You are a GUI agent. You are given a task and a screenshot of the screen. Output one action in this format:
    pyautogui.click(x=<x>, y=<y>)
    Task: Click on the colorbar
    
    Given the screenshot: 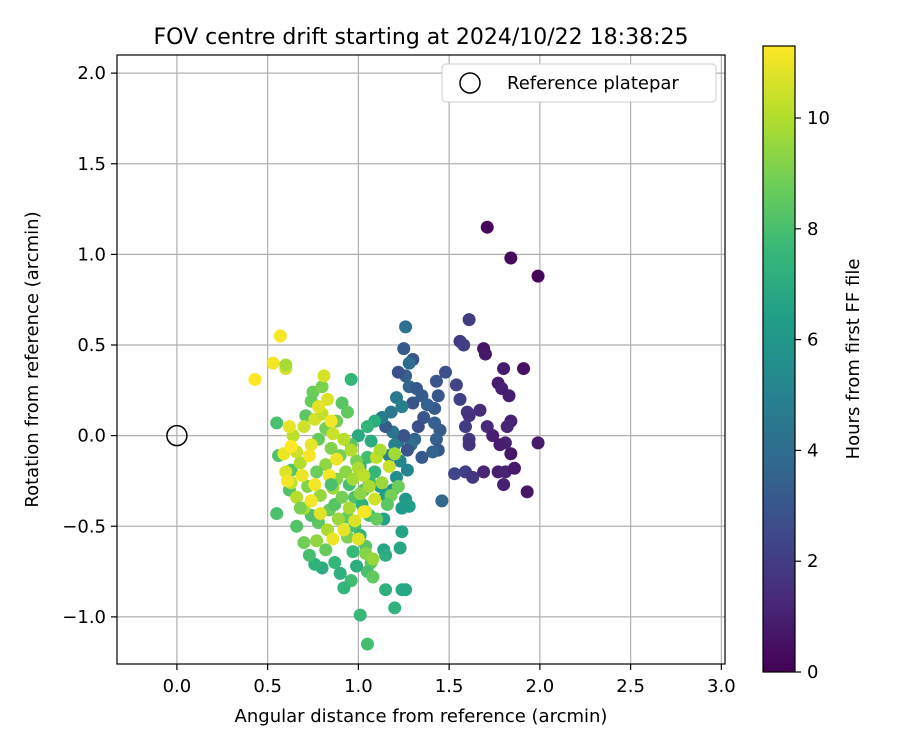 What is the action you would take?
    pyautogui.click(x=779, y=359)
    